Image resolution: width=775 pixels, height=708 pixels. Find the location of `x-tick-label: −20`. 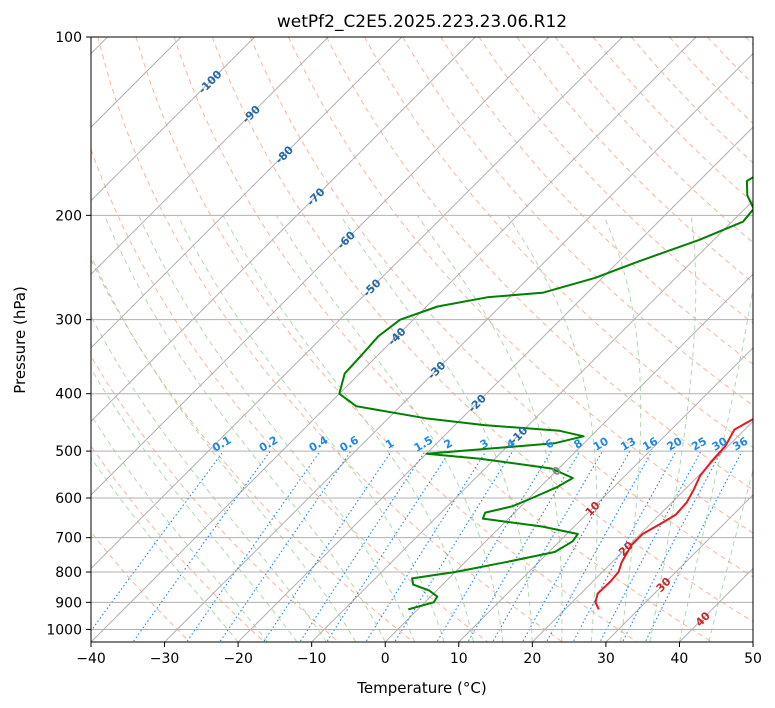

x-tick-label: −20 is located at coordinates (238, 659).